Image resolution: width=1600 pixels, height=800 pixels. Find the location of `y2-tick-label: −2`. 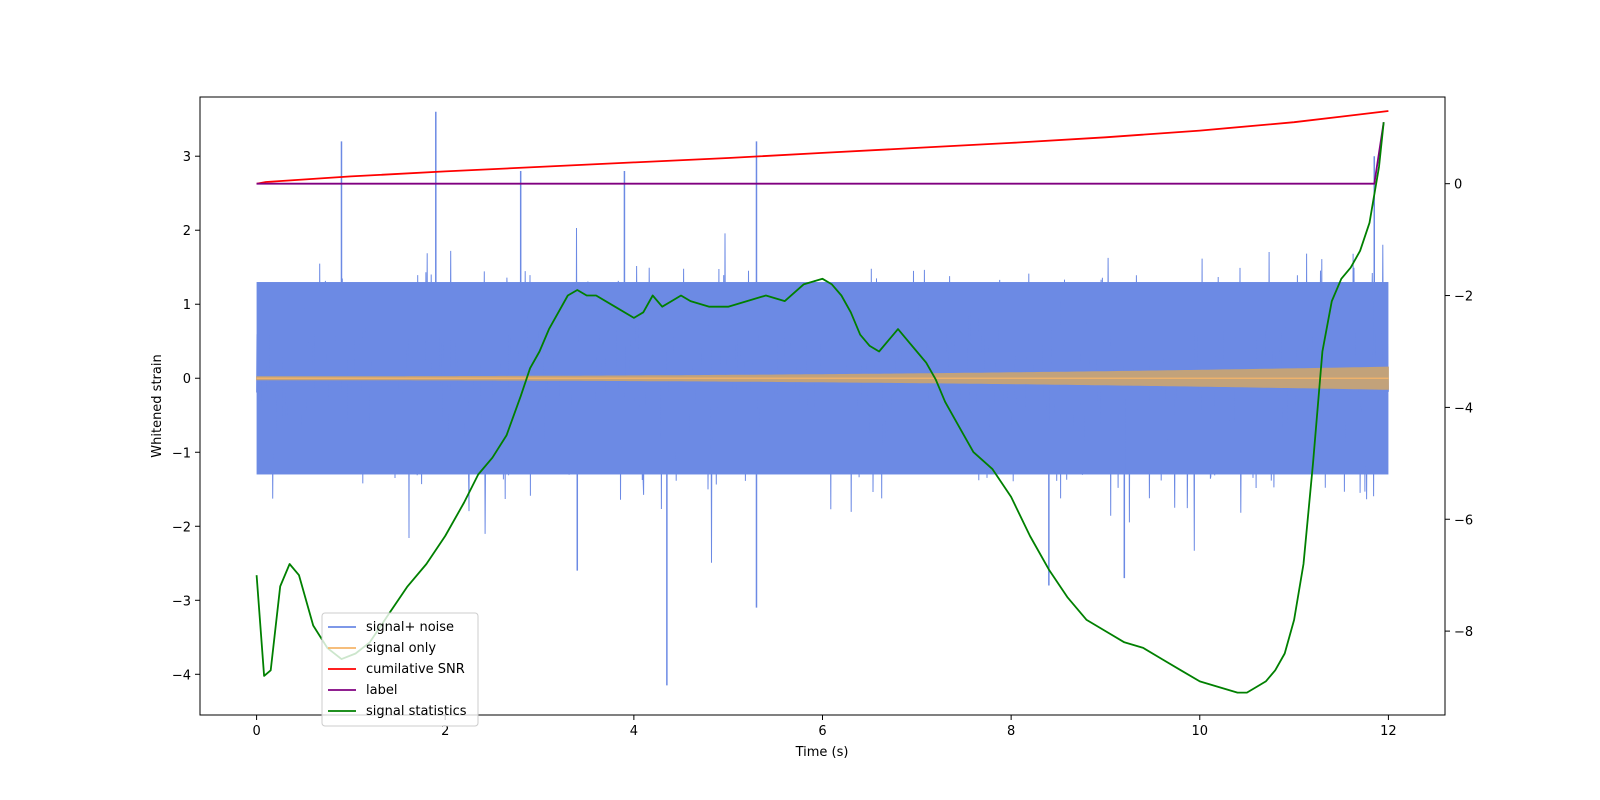

y2-tick-label: −2 is located at coordinates (1463, 297).